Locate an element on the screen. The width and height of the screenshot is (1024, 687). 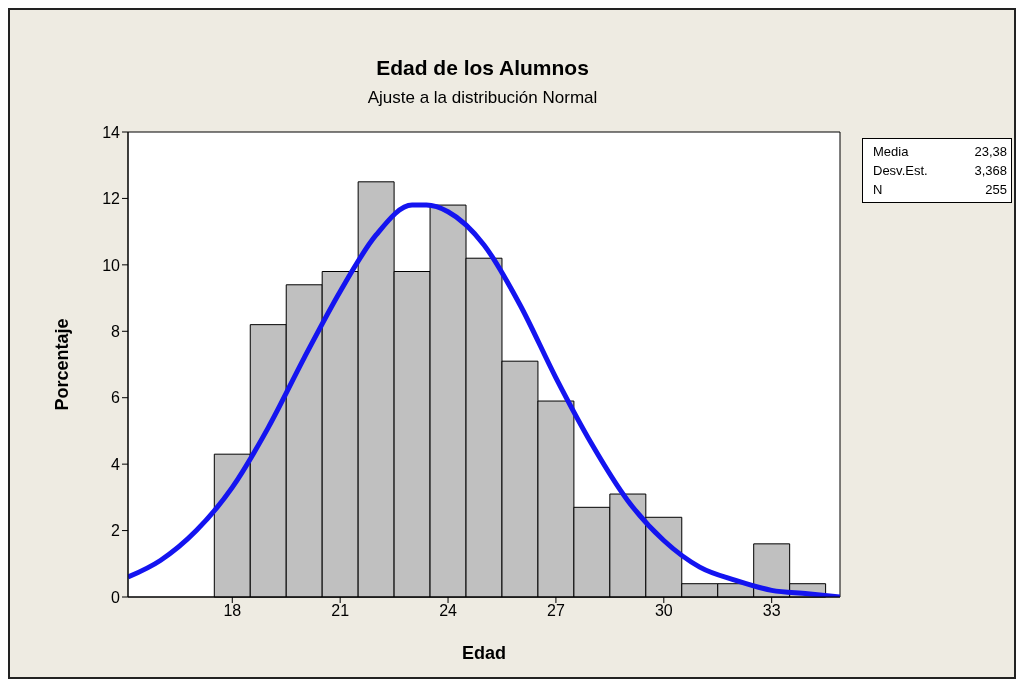
x-tick-label: 24 is located at coordinates (448, 611).